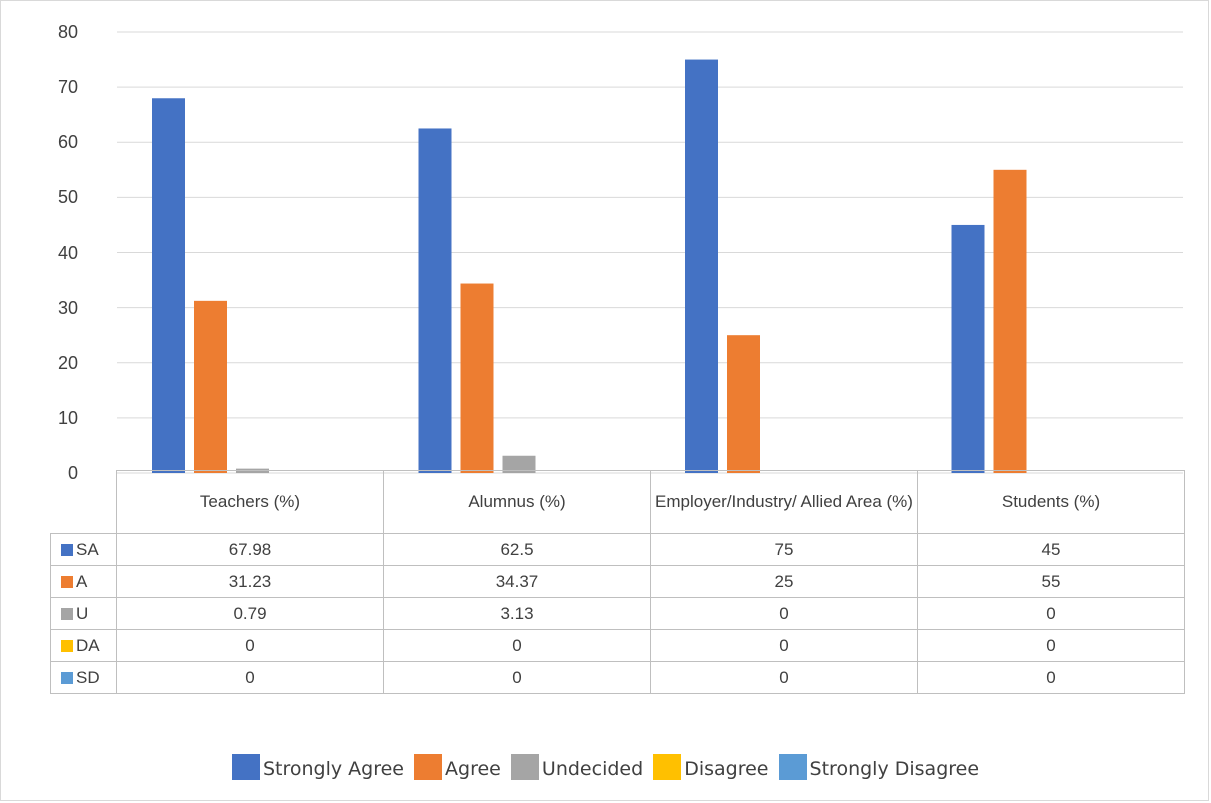 Image resolution: width=1211 pixels, height=803 pixels. I want to click on legend-item-disagree: Disagree, so click(711, 767).